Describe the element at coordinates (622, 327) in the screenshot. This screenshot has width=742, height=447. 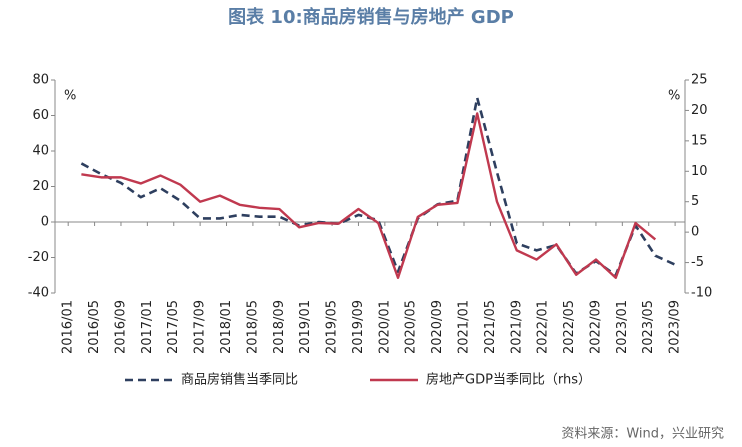
I see `x-tick-label: 2023/01` at that location.